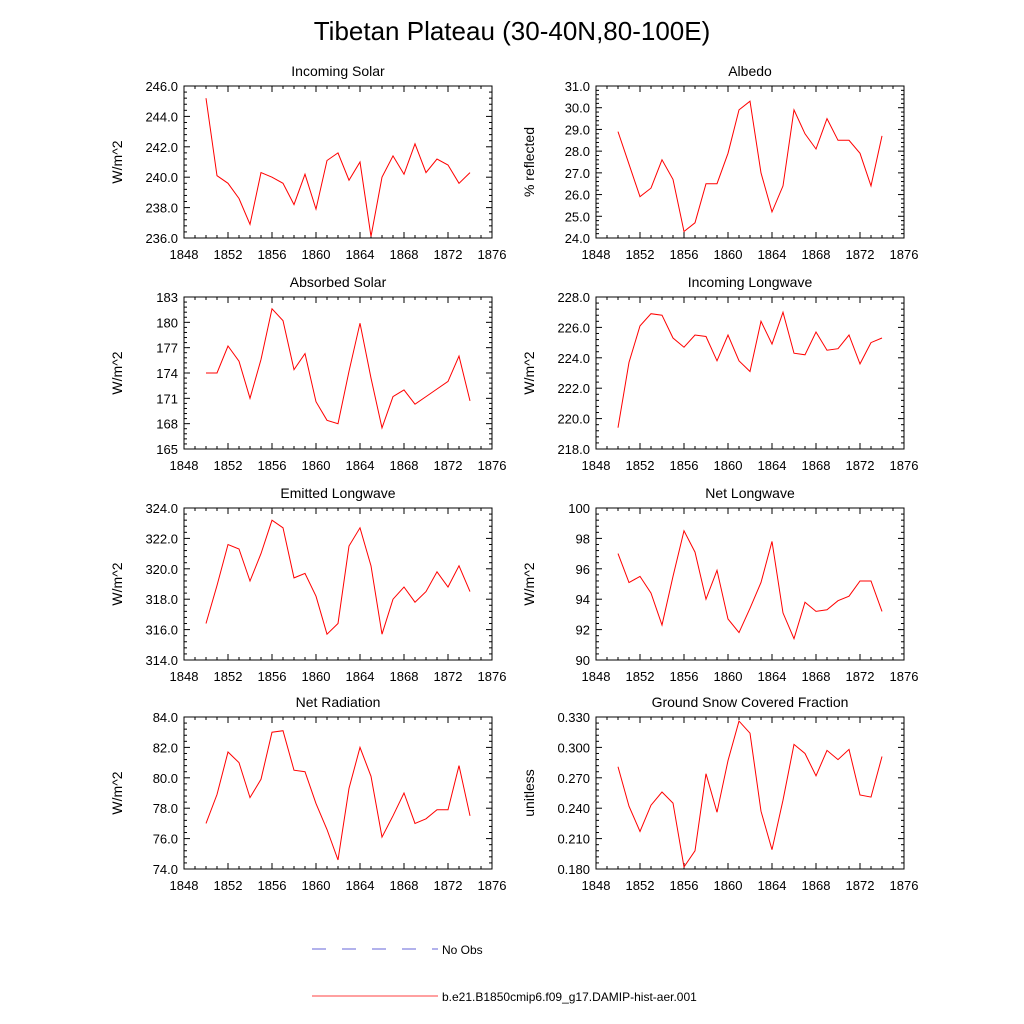  What do you see at coordinates (577, 195) in the screenshot?
I see `y-tick-label: 26.0` at bounding box center [577, 195].